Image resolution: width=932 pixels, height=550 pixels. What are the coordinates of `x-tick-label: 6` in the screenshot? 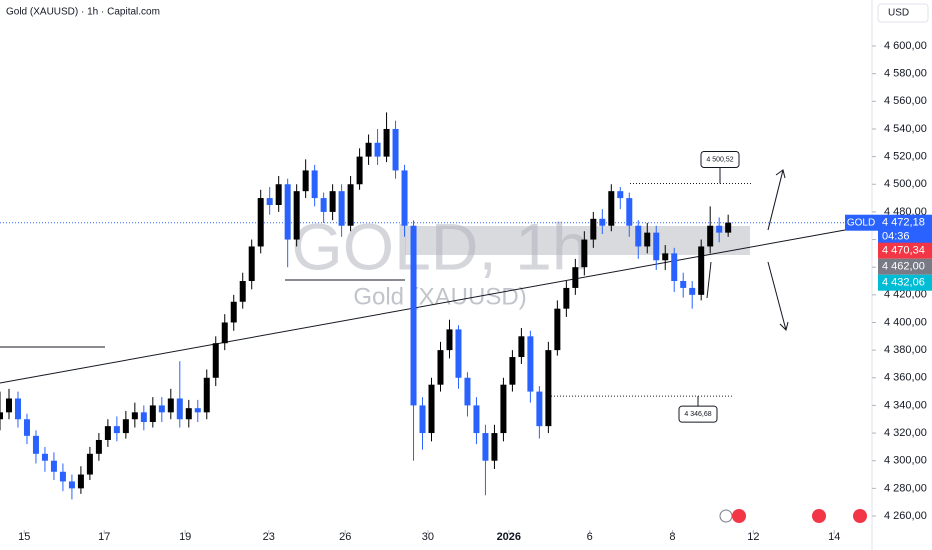 It's located at (590, 537).